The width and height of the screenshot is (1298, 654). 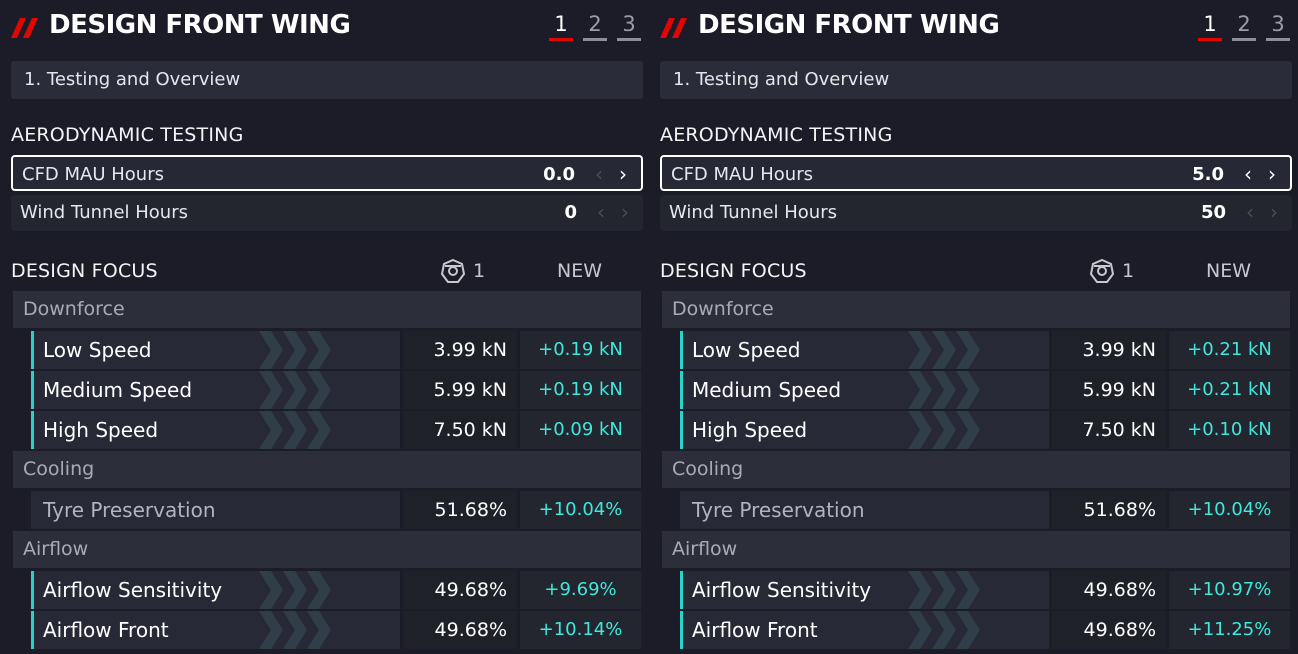 What do you see at coordinates (742, 174) in the screenshot?
I see `cfd-hours-label: CFD MAU Hours` at bounding box center [742, 174].